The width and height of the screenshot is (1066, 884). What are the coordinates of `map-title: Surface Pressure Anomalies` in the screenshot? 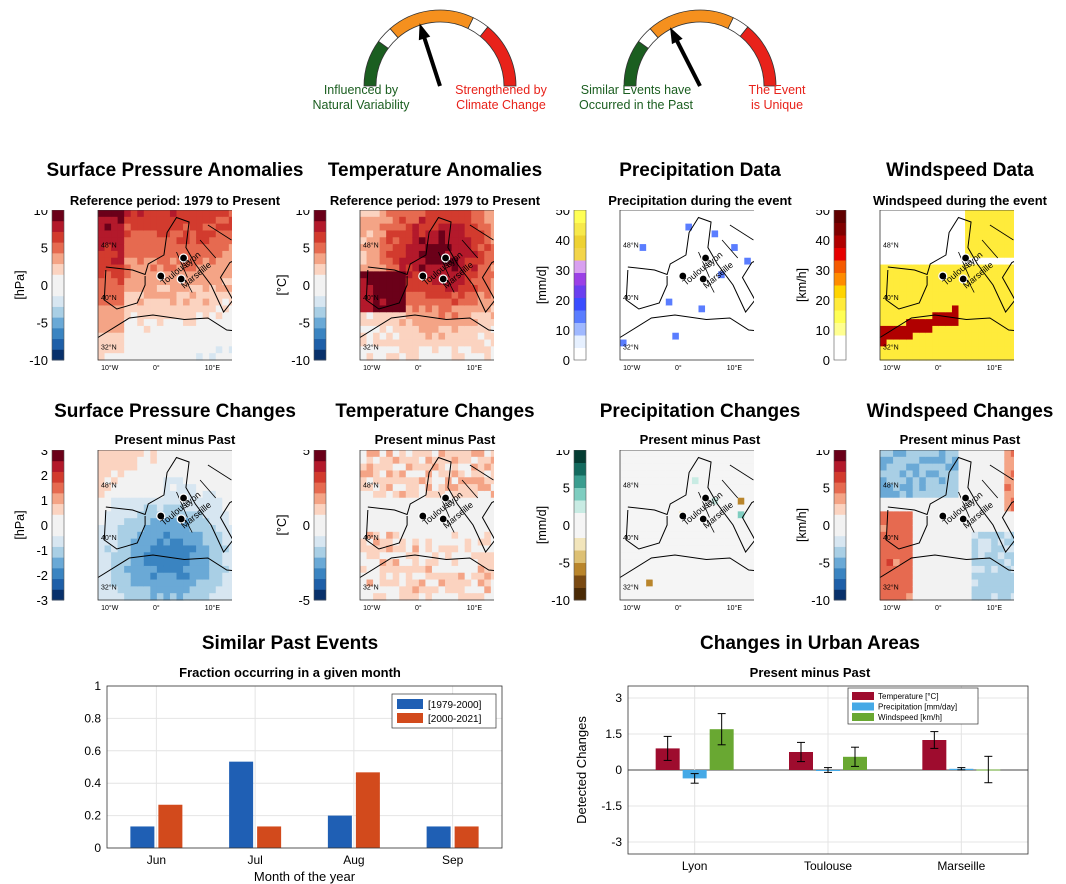 It's located at (175, 170).